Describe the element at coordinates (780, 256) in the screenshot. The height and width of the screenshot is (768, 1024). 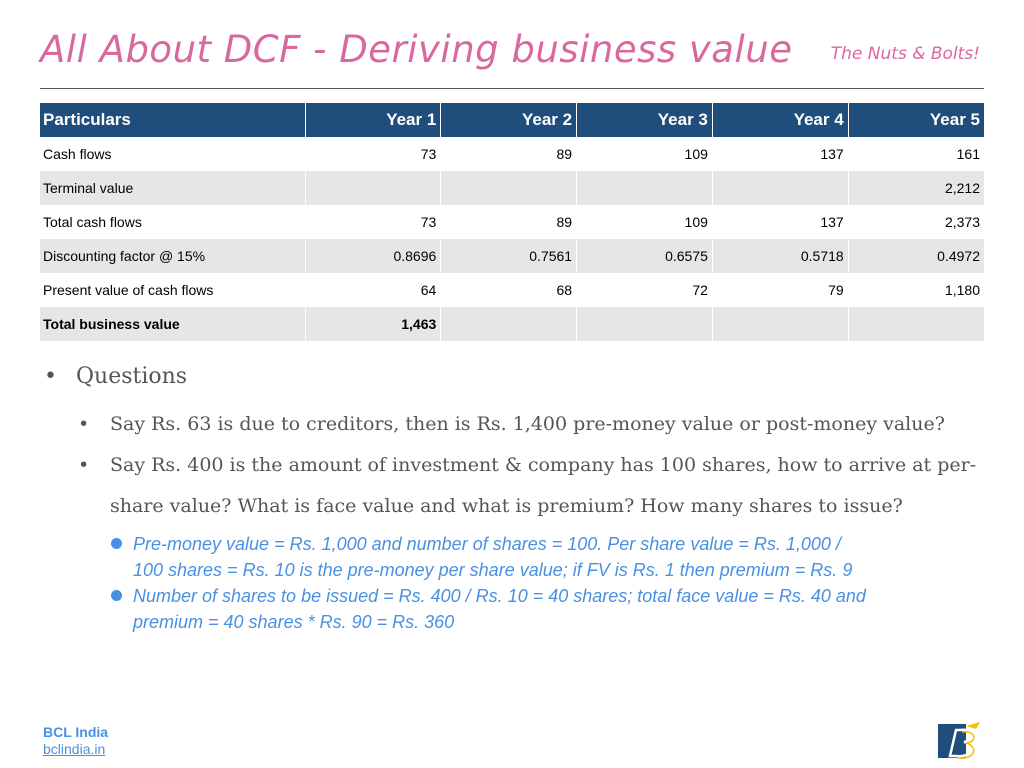
I see `table-cell: 0.5718` at that location.